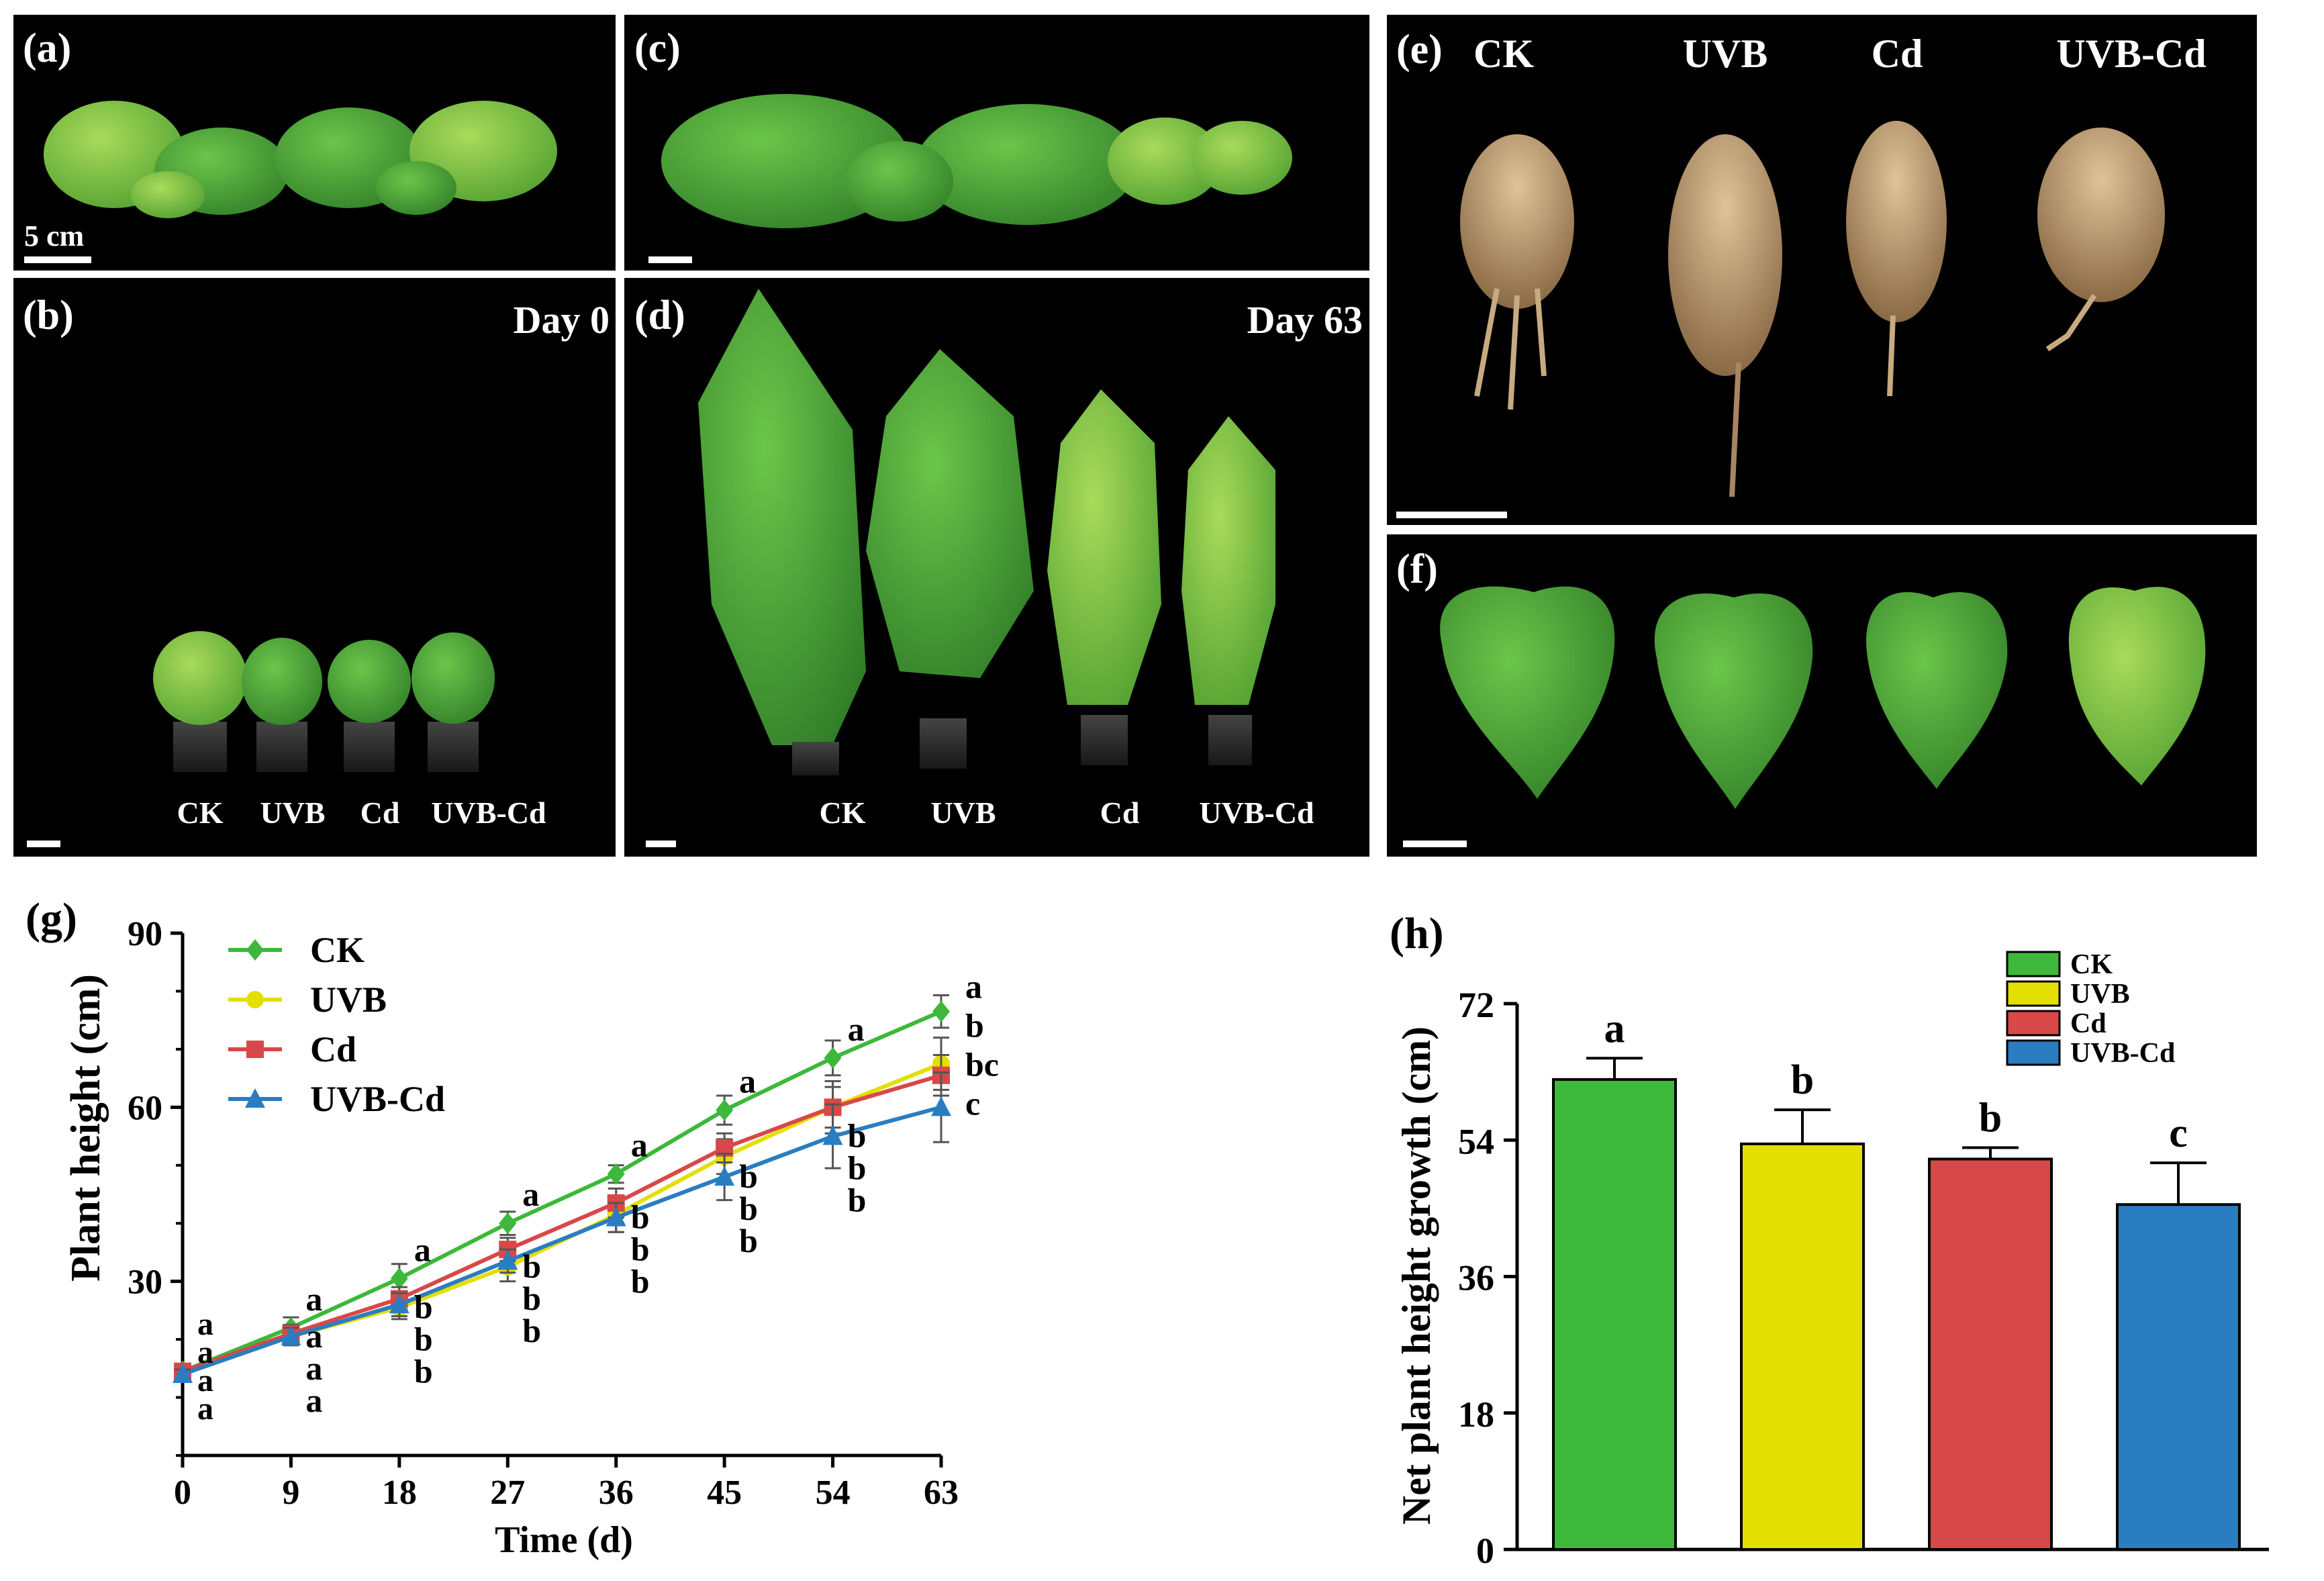 The image size is (2324, 1581). What do you see at coordinates (562, 1240) in the screenshot?
I see `panel-g-line-uvb-cd` at bounding box center [562, 1240].